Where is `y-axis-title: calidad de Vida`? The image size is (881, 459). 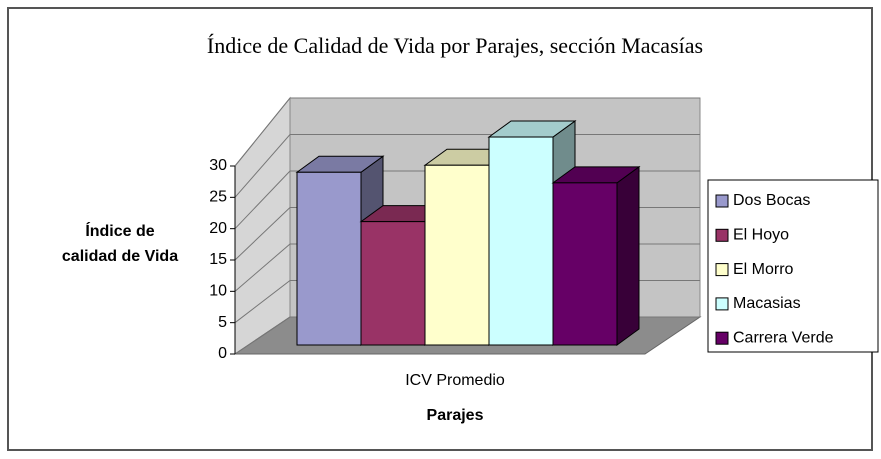
y-axis-title: calidad de Vida is located at coordinates (120, 256).